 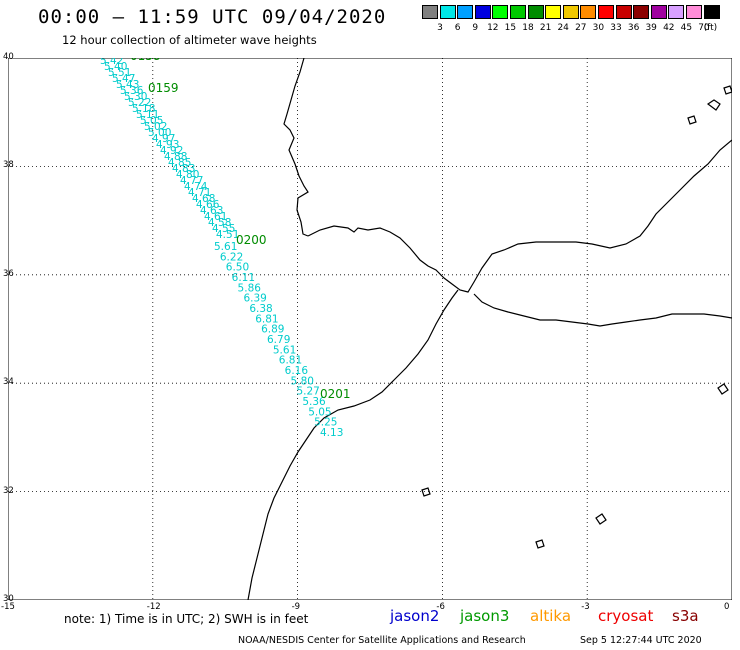 What do you see at coordinates (440, 607) in the screenshot?
I see `longitude-label: -6` at bounding box center [440, 607].